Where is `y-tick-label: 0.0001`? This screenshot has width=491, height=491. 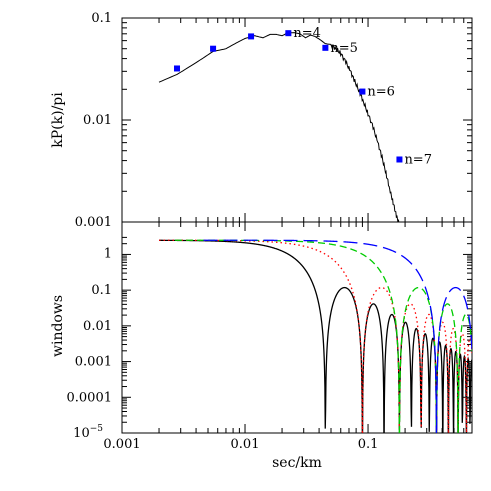
y-tick-label: 0.0001 is located at coordinates (90, 397).